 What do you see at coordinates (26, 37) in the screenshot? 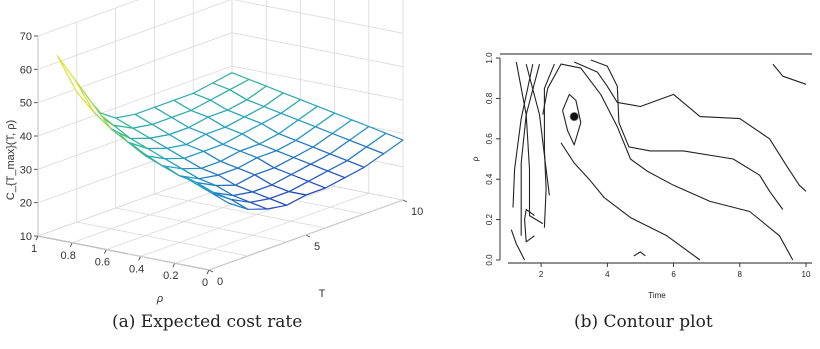
I see `z-tick-label: 70` at bounding box center [26, 37].